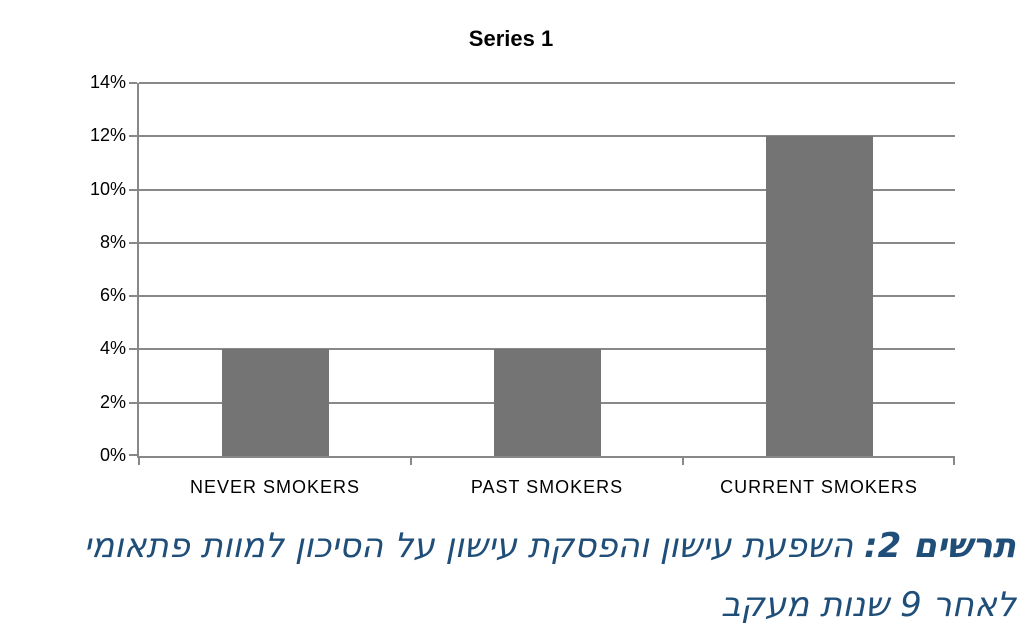  I want to click on caption-text-line2: לאחר 9 שנות מעקב, so click(868, 605).